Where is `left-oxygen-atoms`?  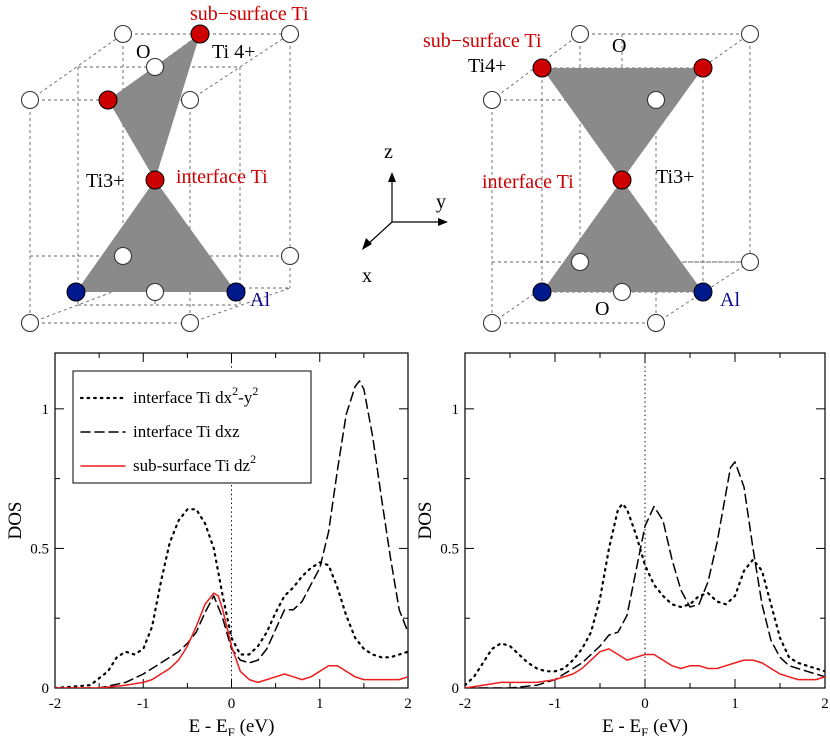
left-oxygen-atoms is located at coordinates (160, 178).